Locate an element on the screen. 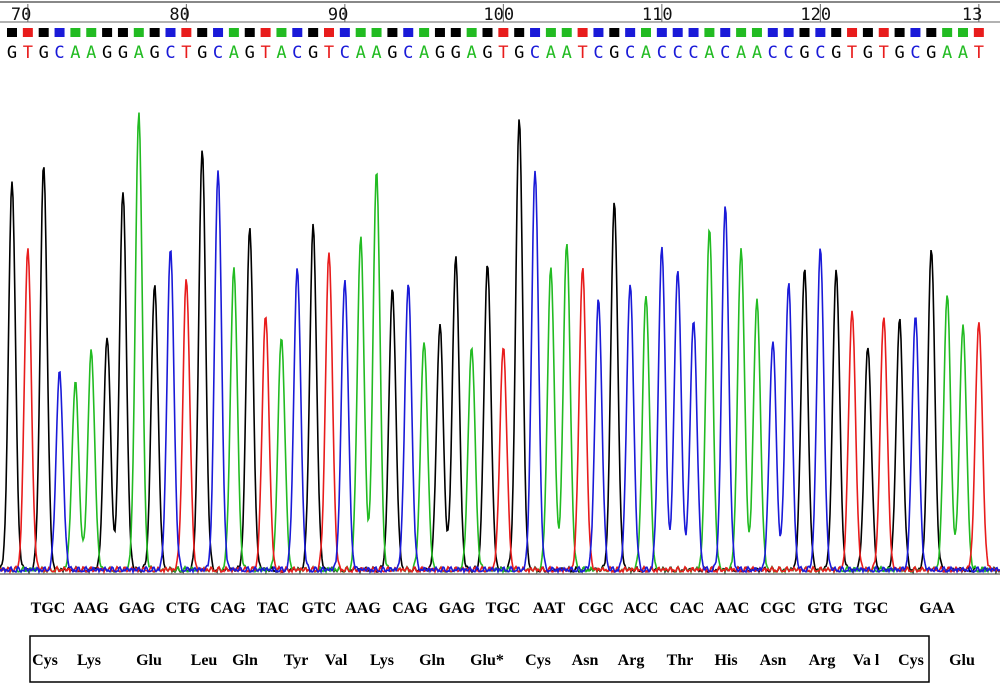 This screenshot has height=685, width=1000. codon-label: GAG is located at coordinates (457, 608).